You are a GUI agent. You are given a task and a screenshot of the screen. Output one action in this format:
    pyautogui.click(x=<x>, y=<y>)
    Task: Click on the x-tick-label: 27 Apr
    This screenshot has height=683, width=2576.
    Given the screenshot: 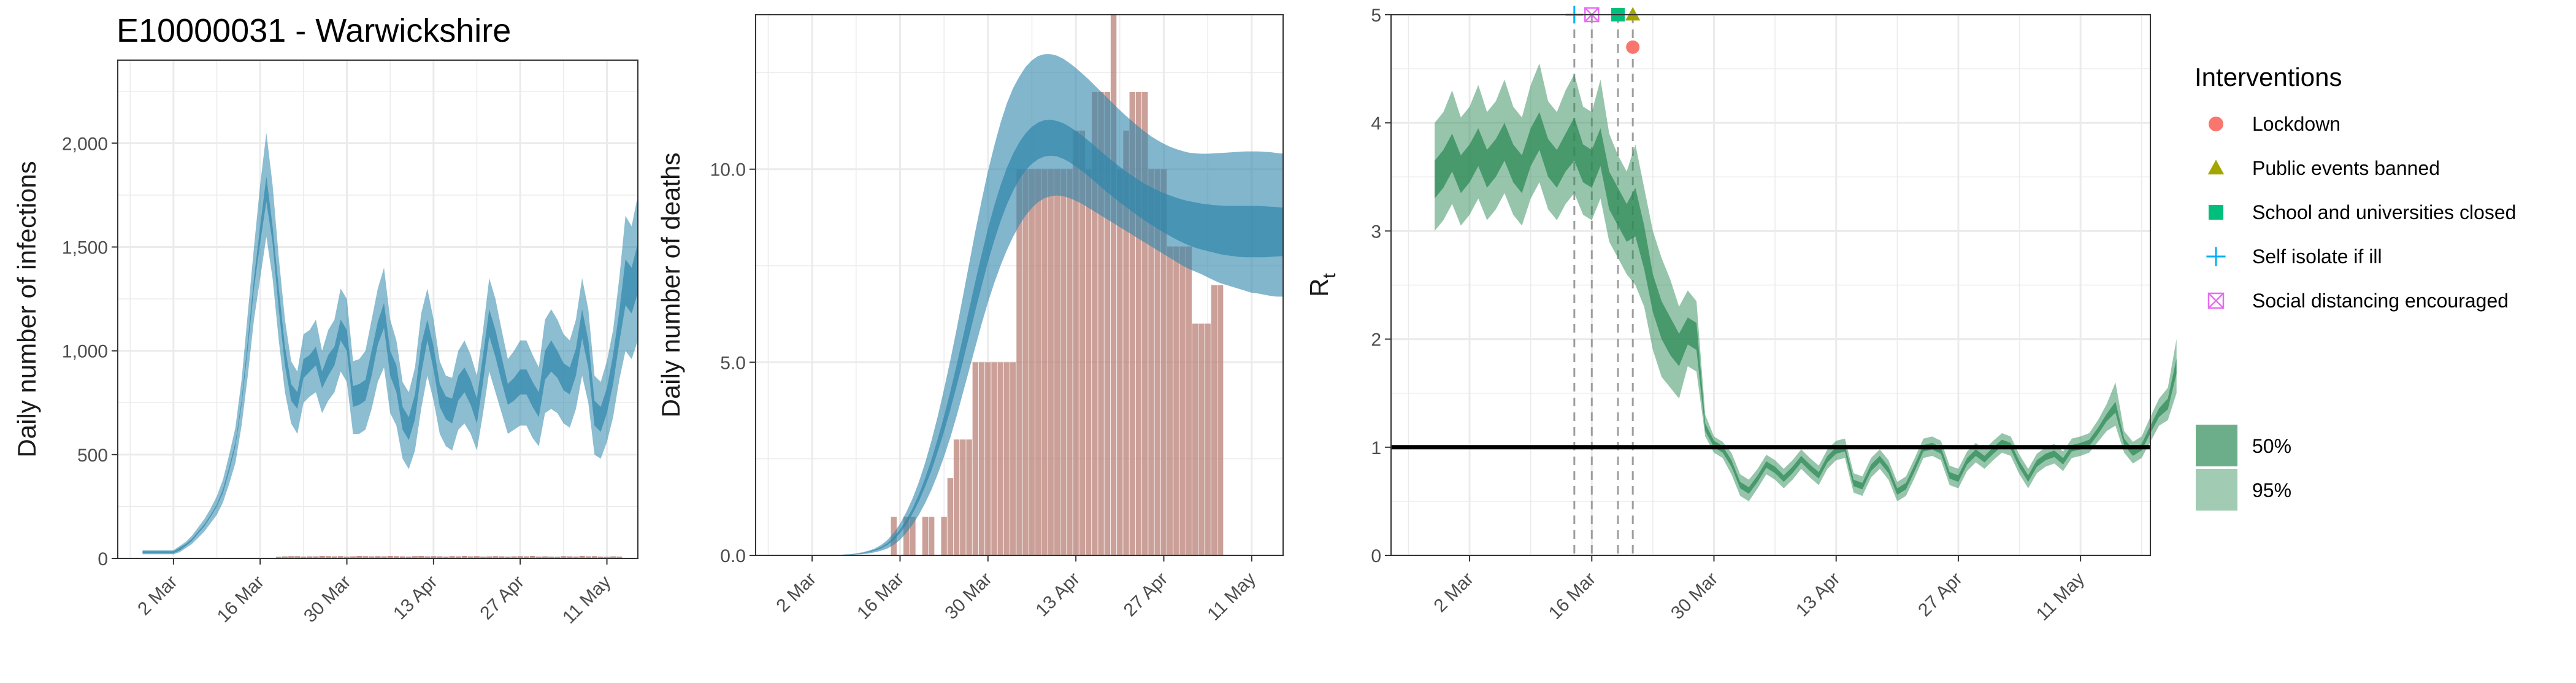 What is the action you would take?
    pyautogui.click(x=1146, y=595)
    